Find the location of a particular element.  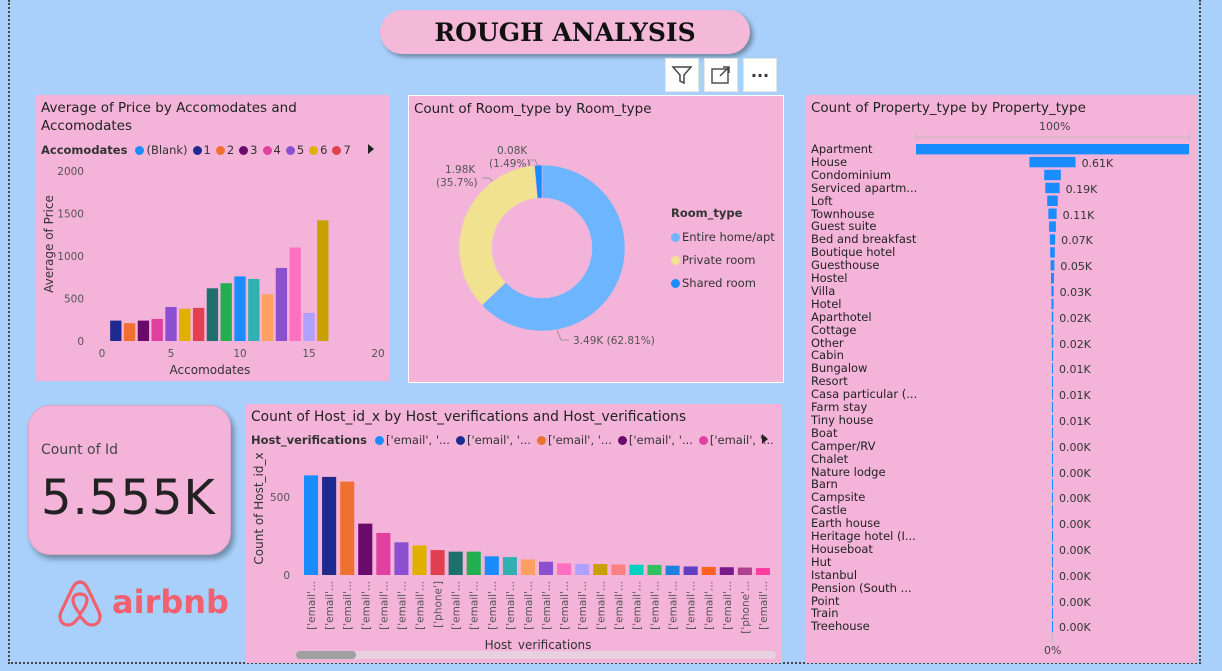

host-scrollbar-thumb is located at coordinates (326, 655).